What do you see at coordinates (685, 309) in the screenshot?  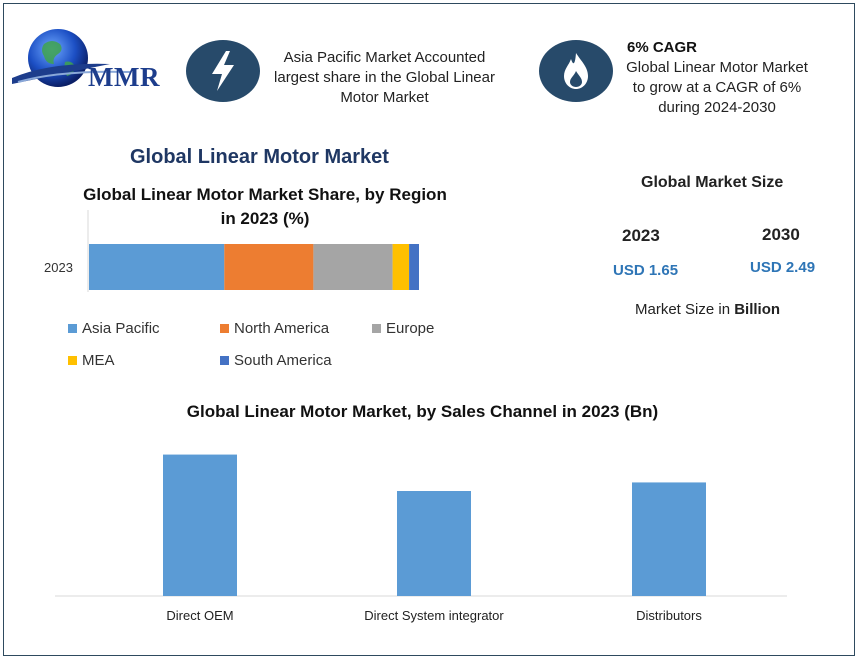 I see `unit-prefix: Market Size in` at bounding box center [685, 309].